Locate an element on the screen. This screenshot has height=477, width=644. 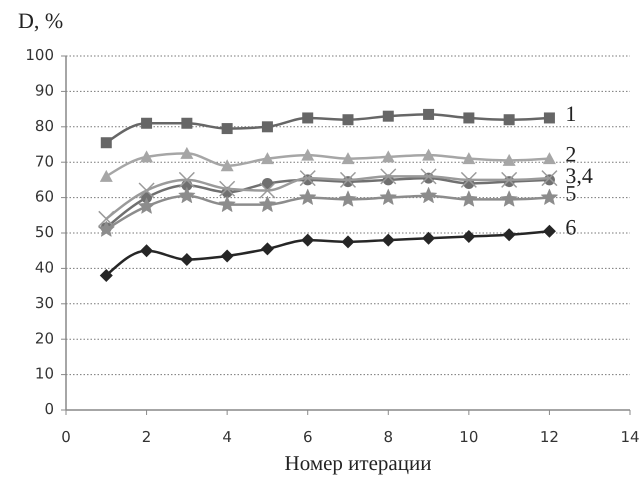
x-axis-title: Номер итерации is located at coordinates (358, 463).